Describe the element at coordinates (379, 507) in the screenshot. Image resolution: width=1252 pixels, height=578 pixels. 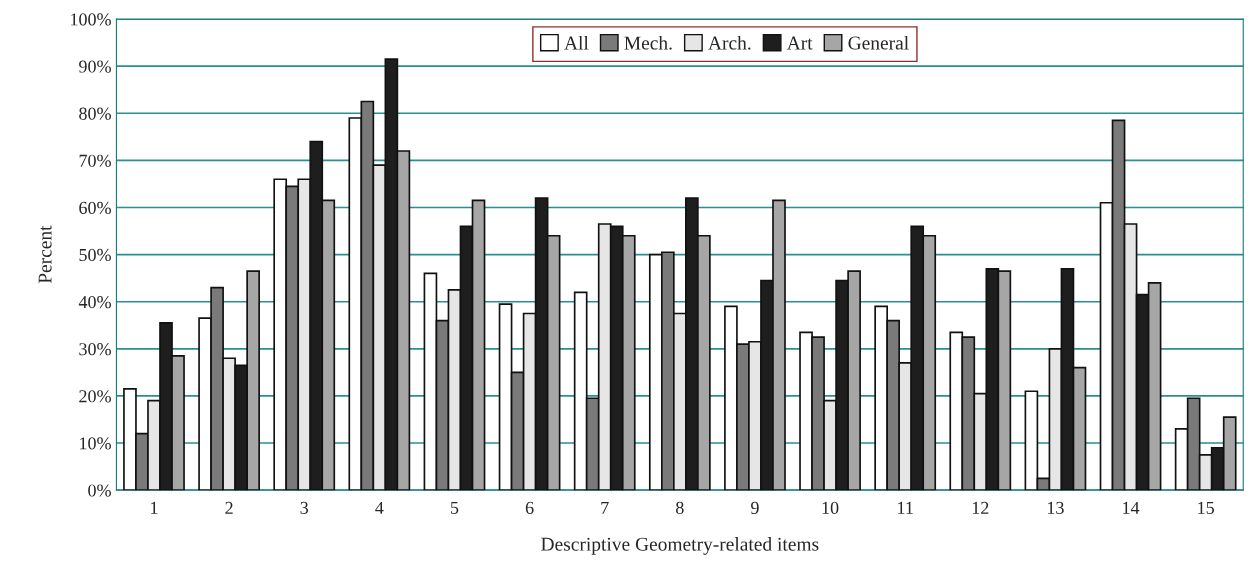
I see `x-tick-label: 4` at that location.